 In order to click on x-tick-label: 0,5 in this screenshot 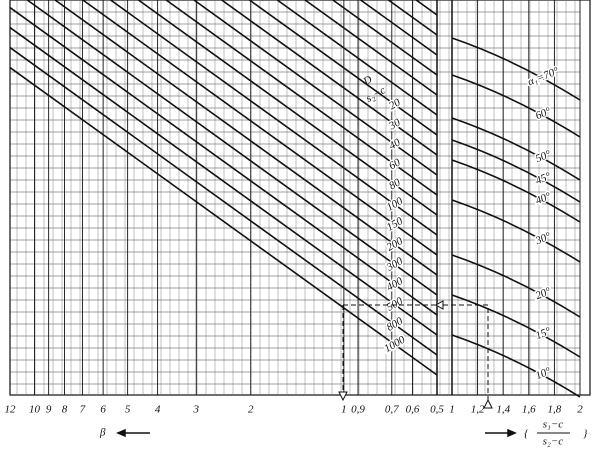, I will do `click(437, 410)`.